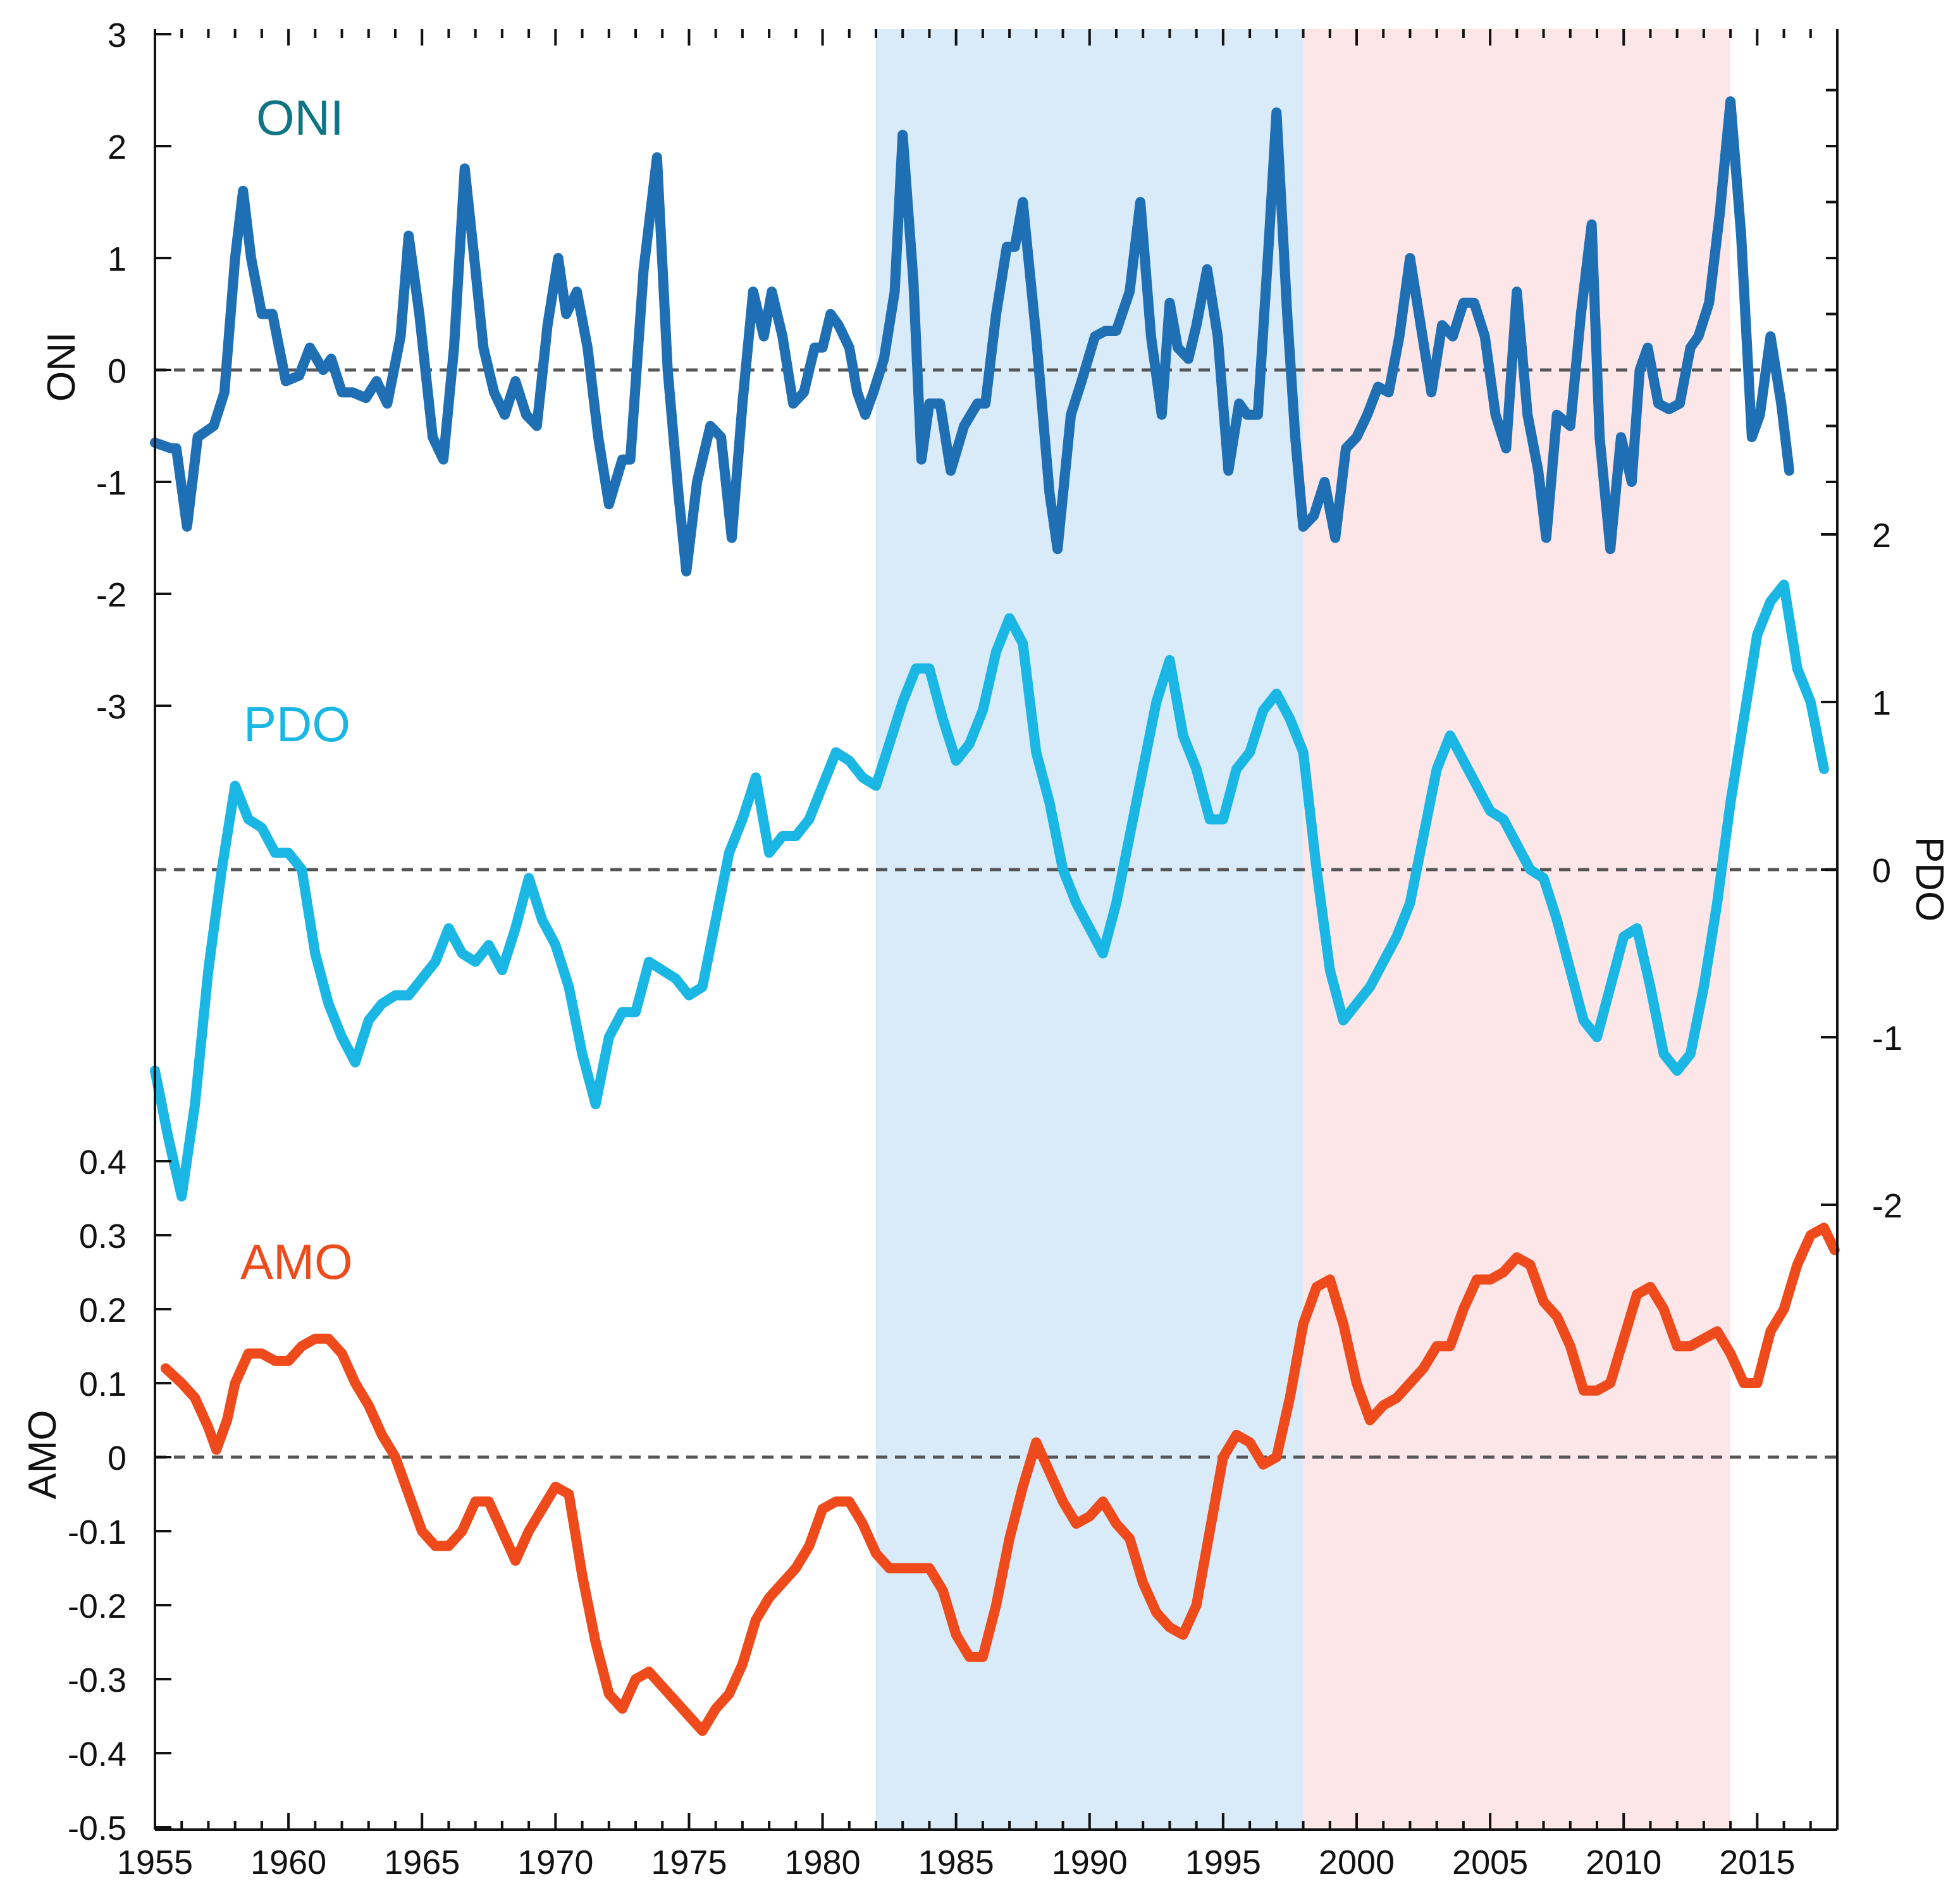  I want to click on x-tick-label: 2015, so click(1757, 1862).